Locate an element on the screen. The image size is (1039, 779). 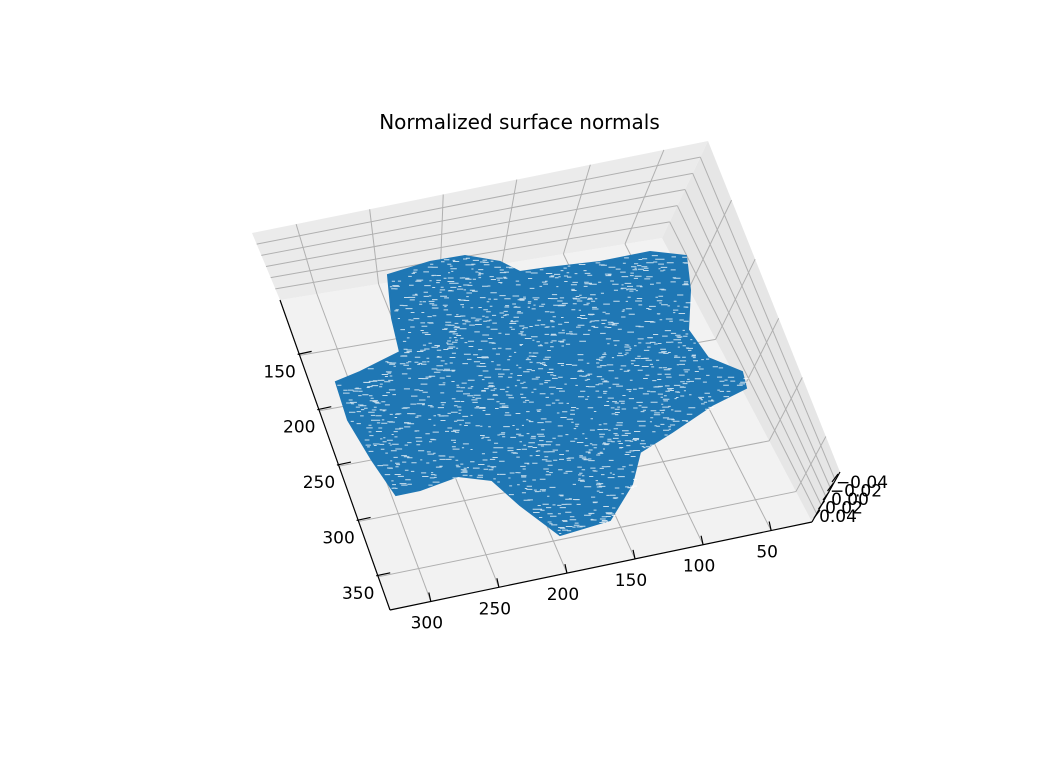
z-tick-label-2: 0.00 is located at coordinates (850, 500).